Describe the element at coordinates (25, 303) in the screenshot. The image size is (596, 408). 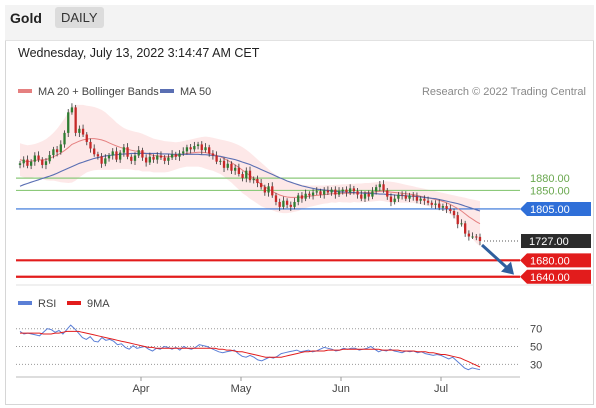
I see `rsi-legend-swatch` at that location.